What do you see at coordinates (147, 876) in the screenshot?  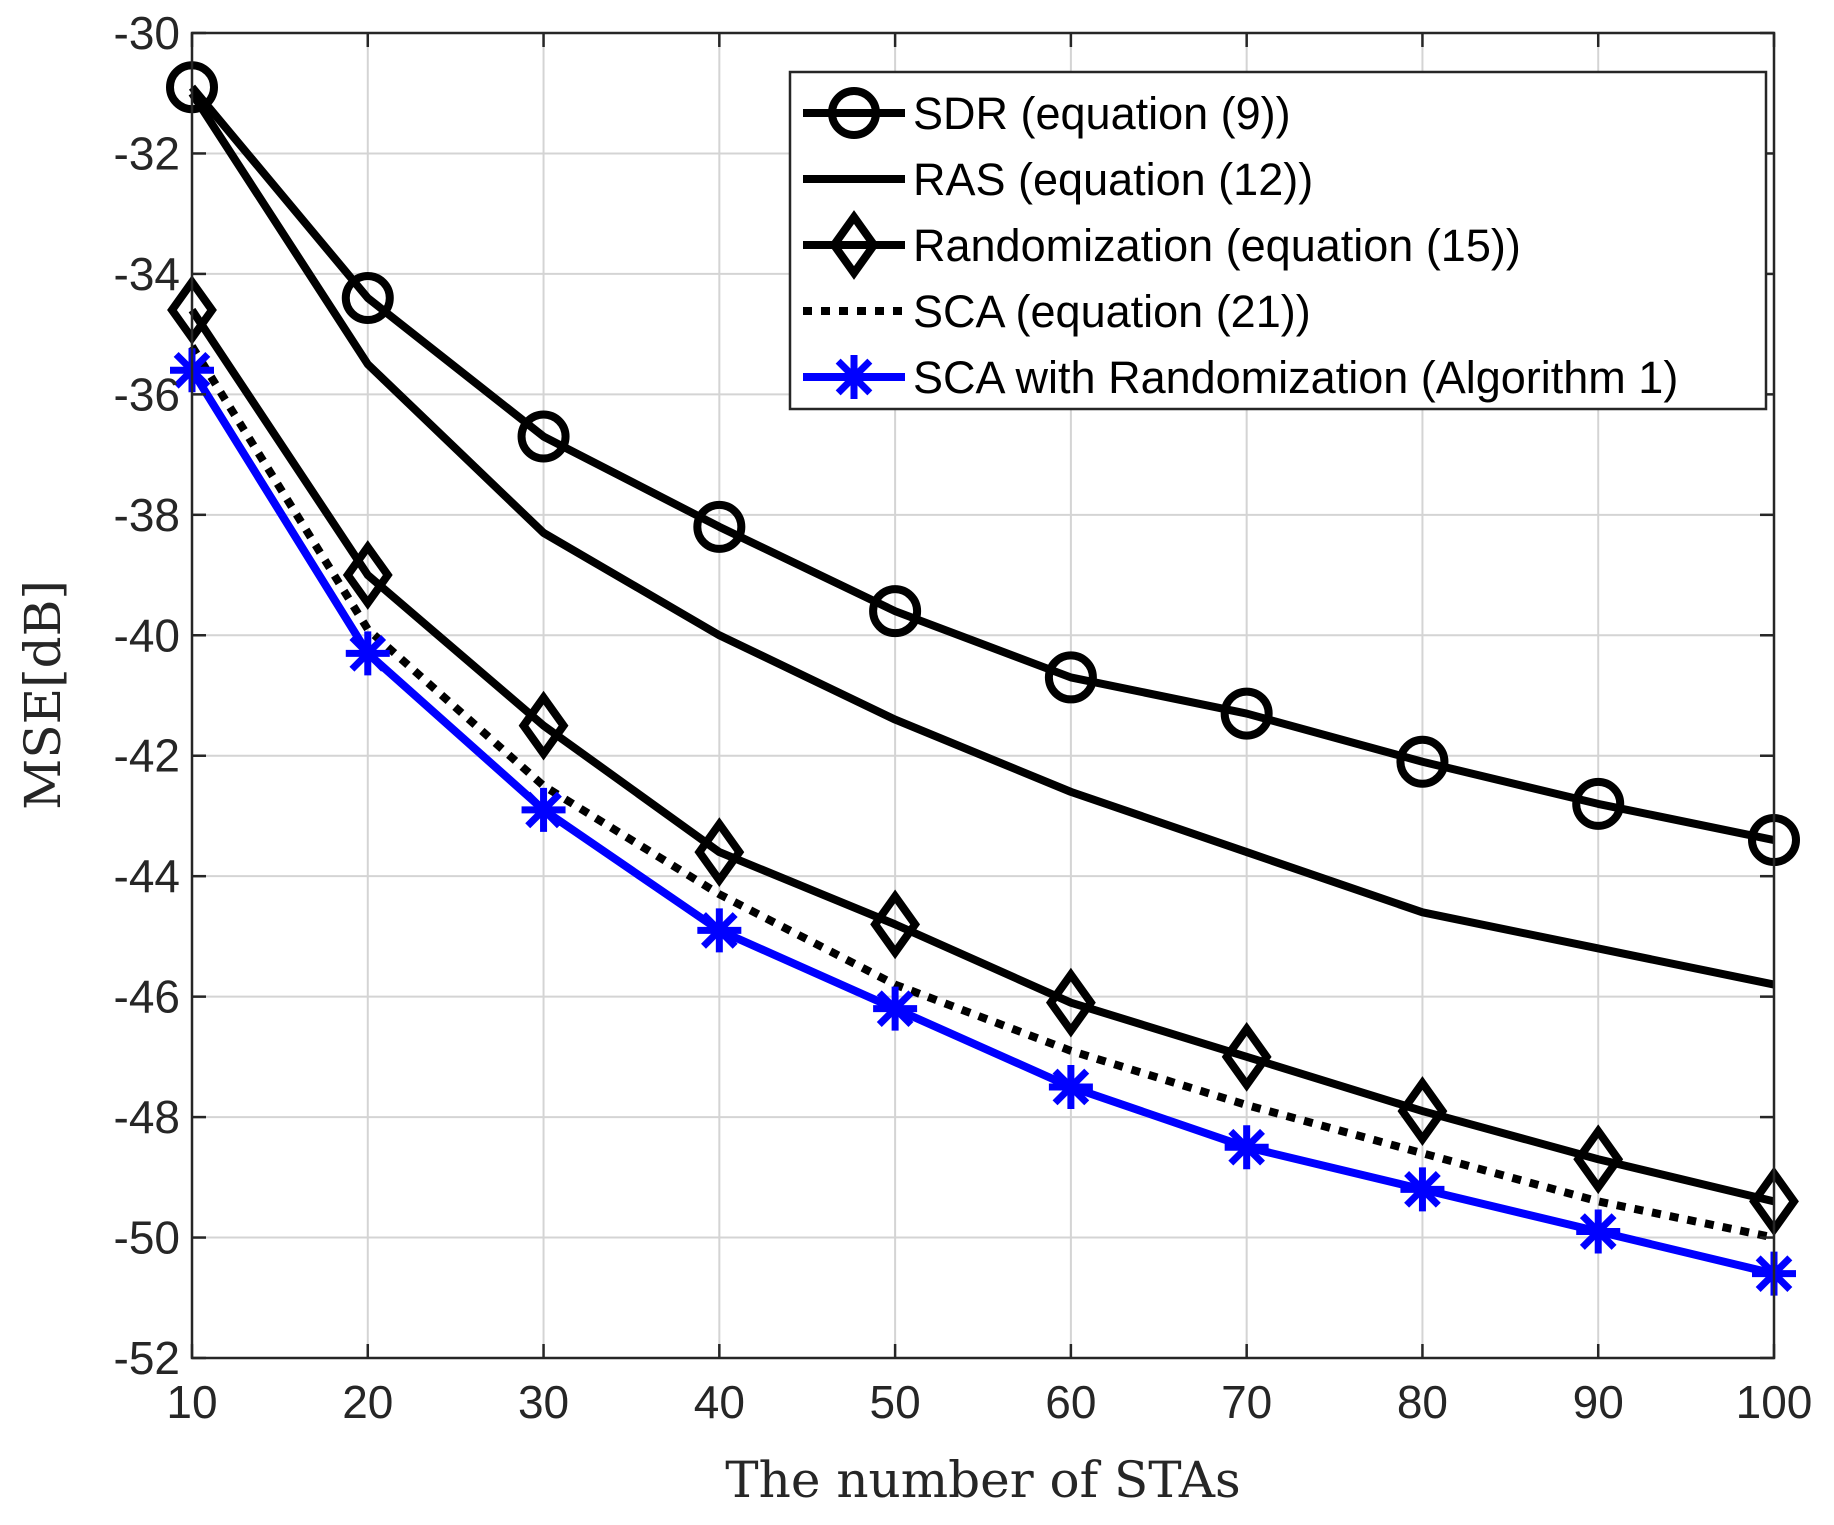 I see `y-tick-label: -44` at bounding box center [147, 876].